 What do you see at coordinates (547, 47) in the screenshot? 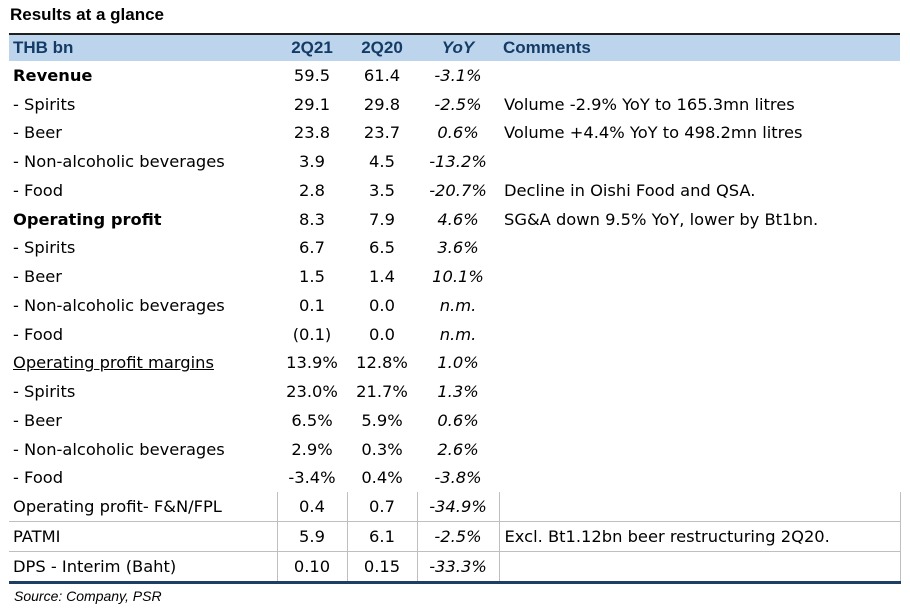
I see `header-comments: Comments` at bounding box center [547, 47].